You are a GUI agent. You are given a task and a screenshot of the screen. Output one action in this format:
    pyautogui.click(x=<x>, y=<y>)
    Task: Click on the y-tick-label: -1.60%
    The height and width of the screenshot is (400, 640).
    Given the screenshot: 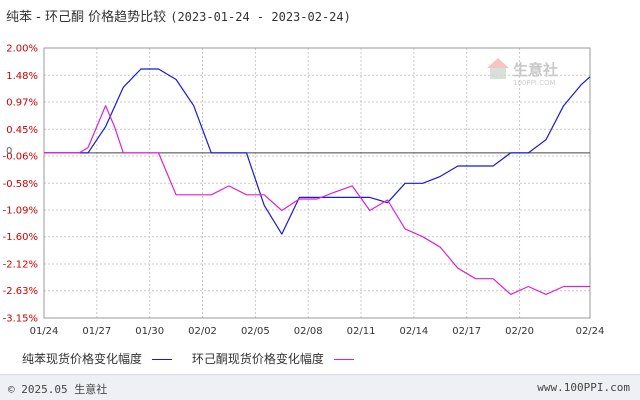 What is the action you would take?
    pyautogui.click(x=20, y=237)
    